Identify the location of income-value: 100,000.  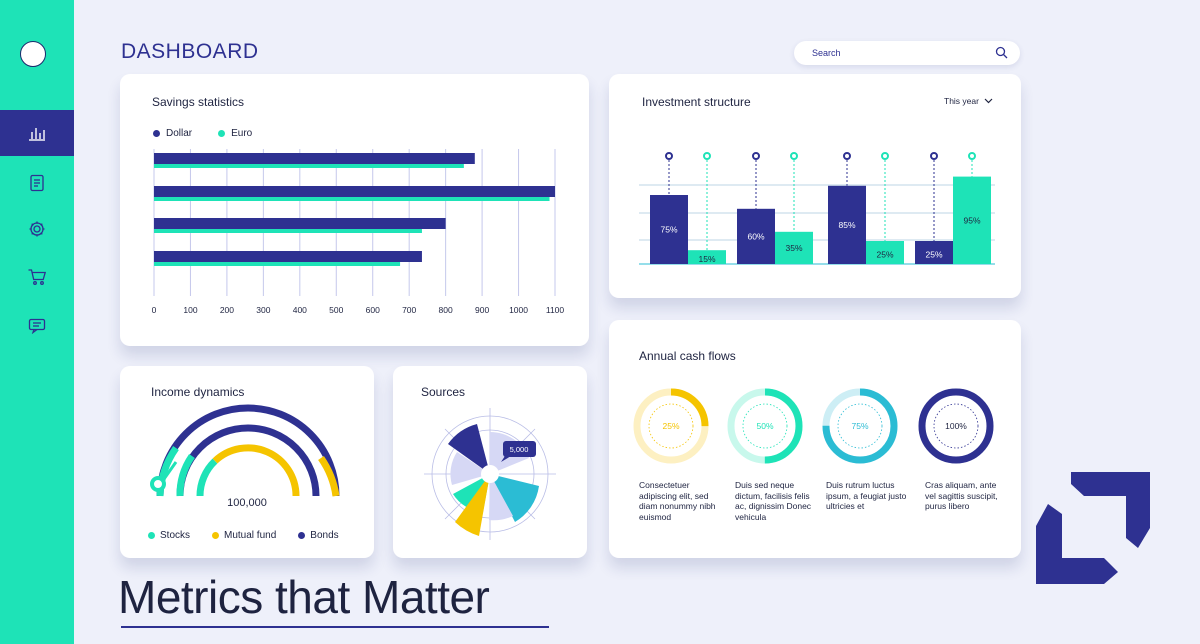
(247, 503).